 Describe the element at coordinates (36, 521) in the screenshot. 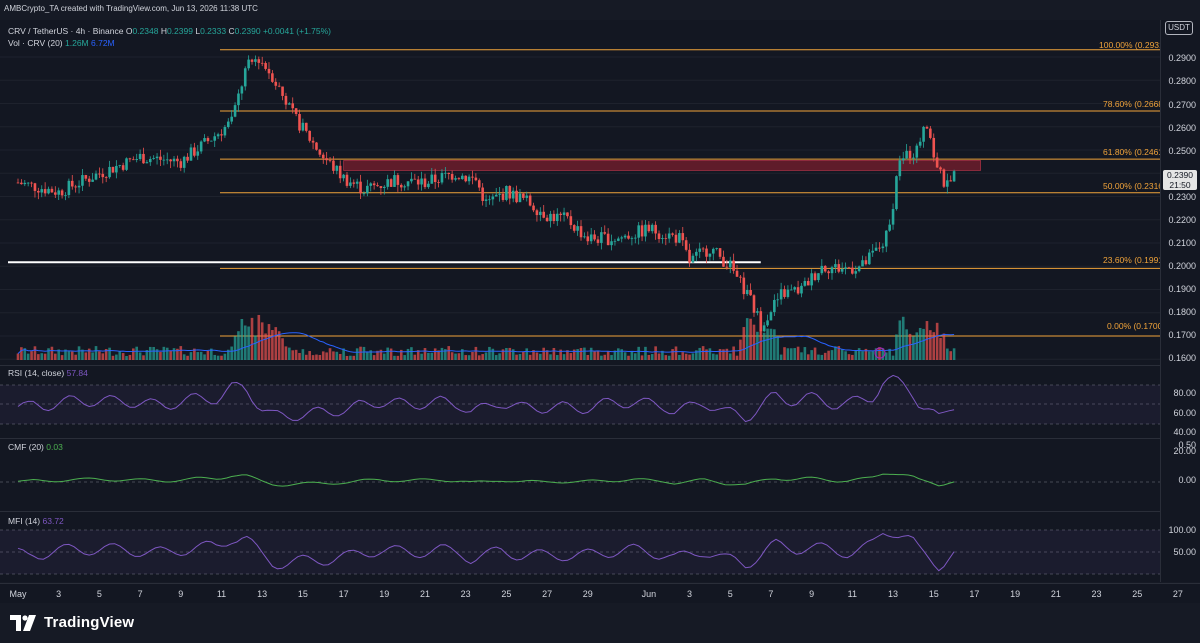

I see `mfi-legend: MFI (14) 63.72` at that location.